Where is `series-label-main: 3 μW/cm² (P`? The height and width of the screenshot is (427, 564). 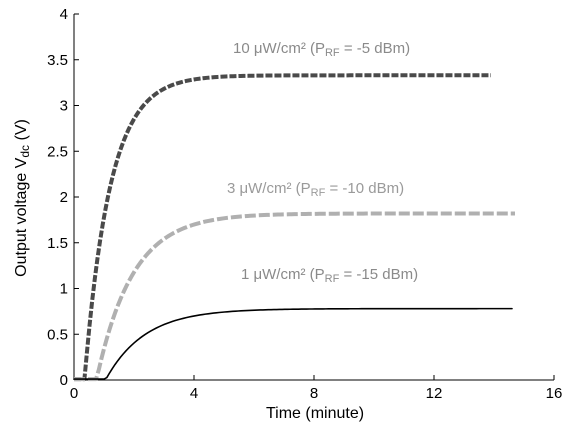 series-label-main: 3 μW/cm² (P is located at coordinates (269, 188).